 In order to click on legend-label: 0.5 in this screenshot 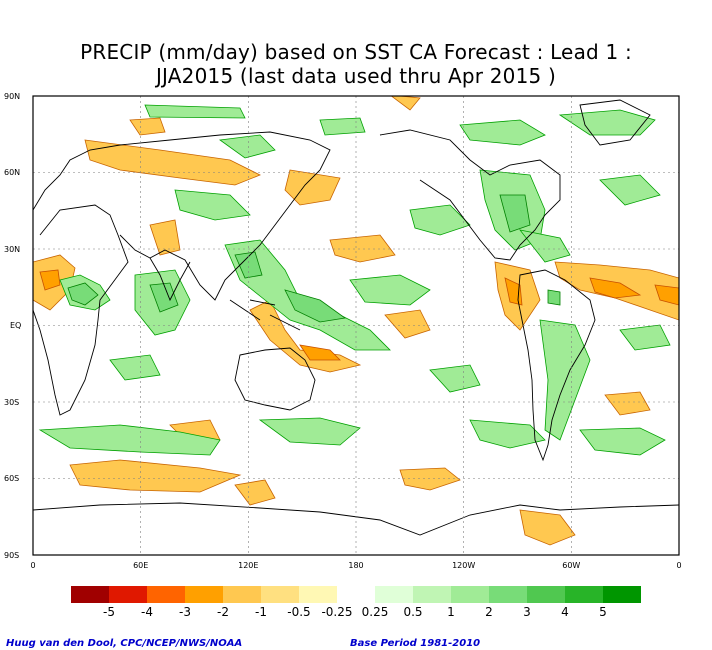, I will do `click(412, 612)`.